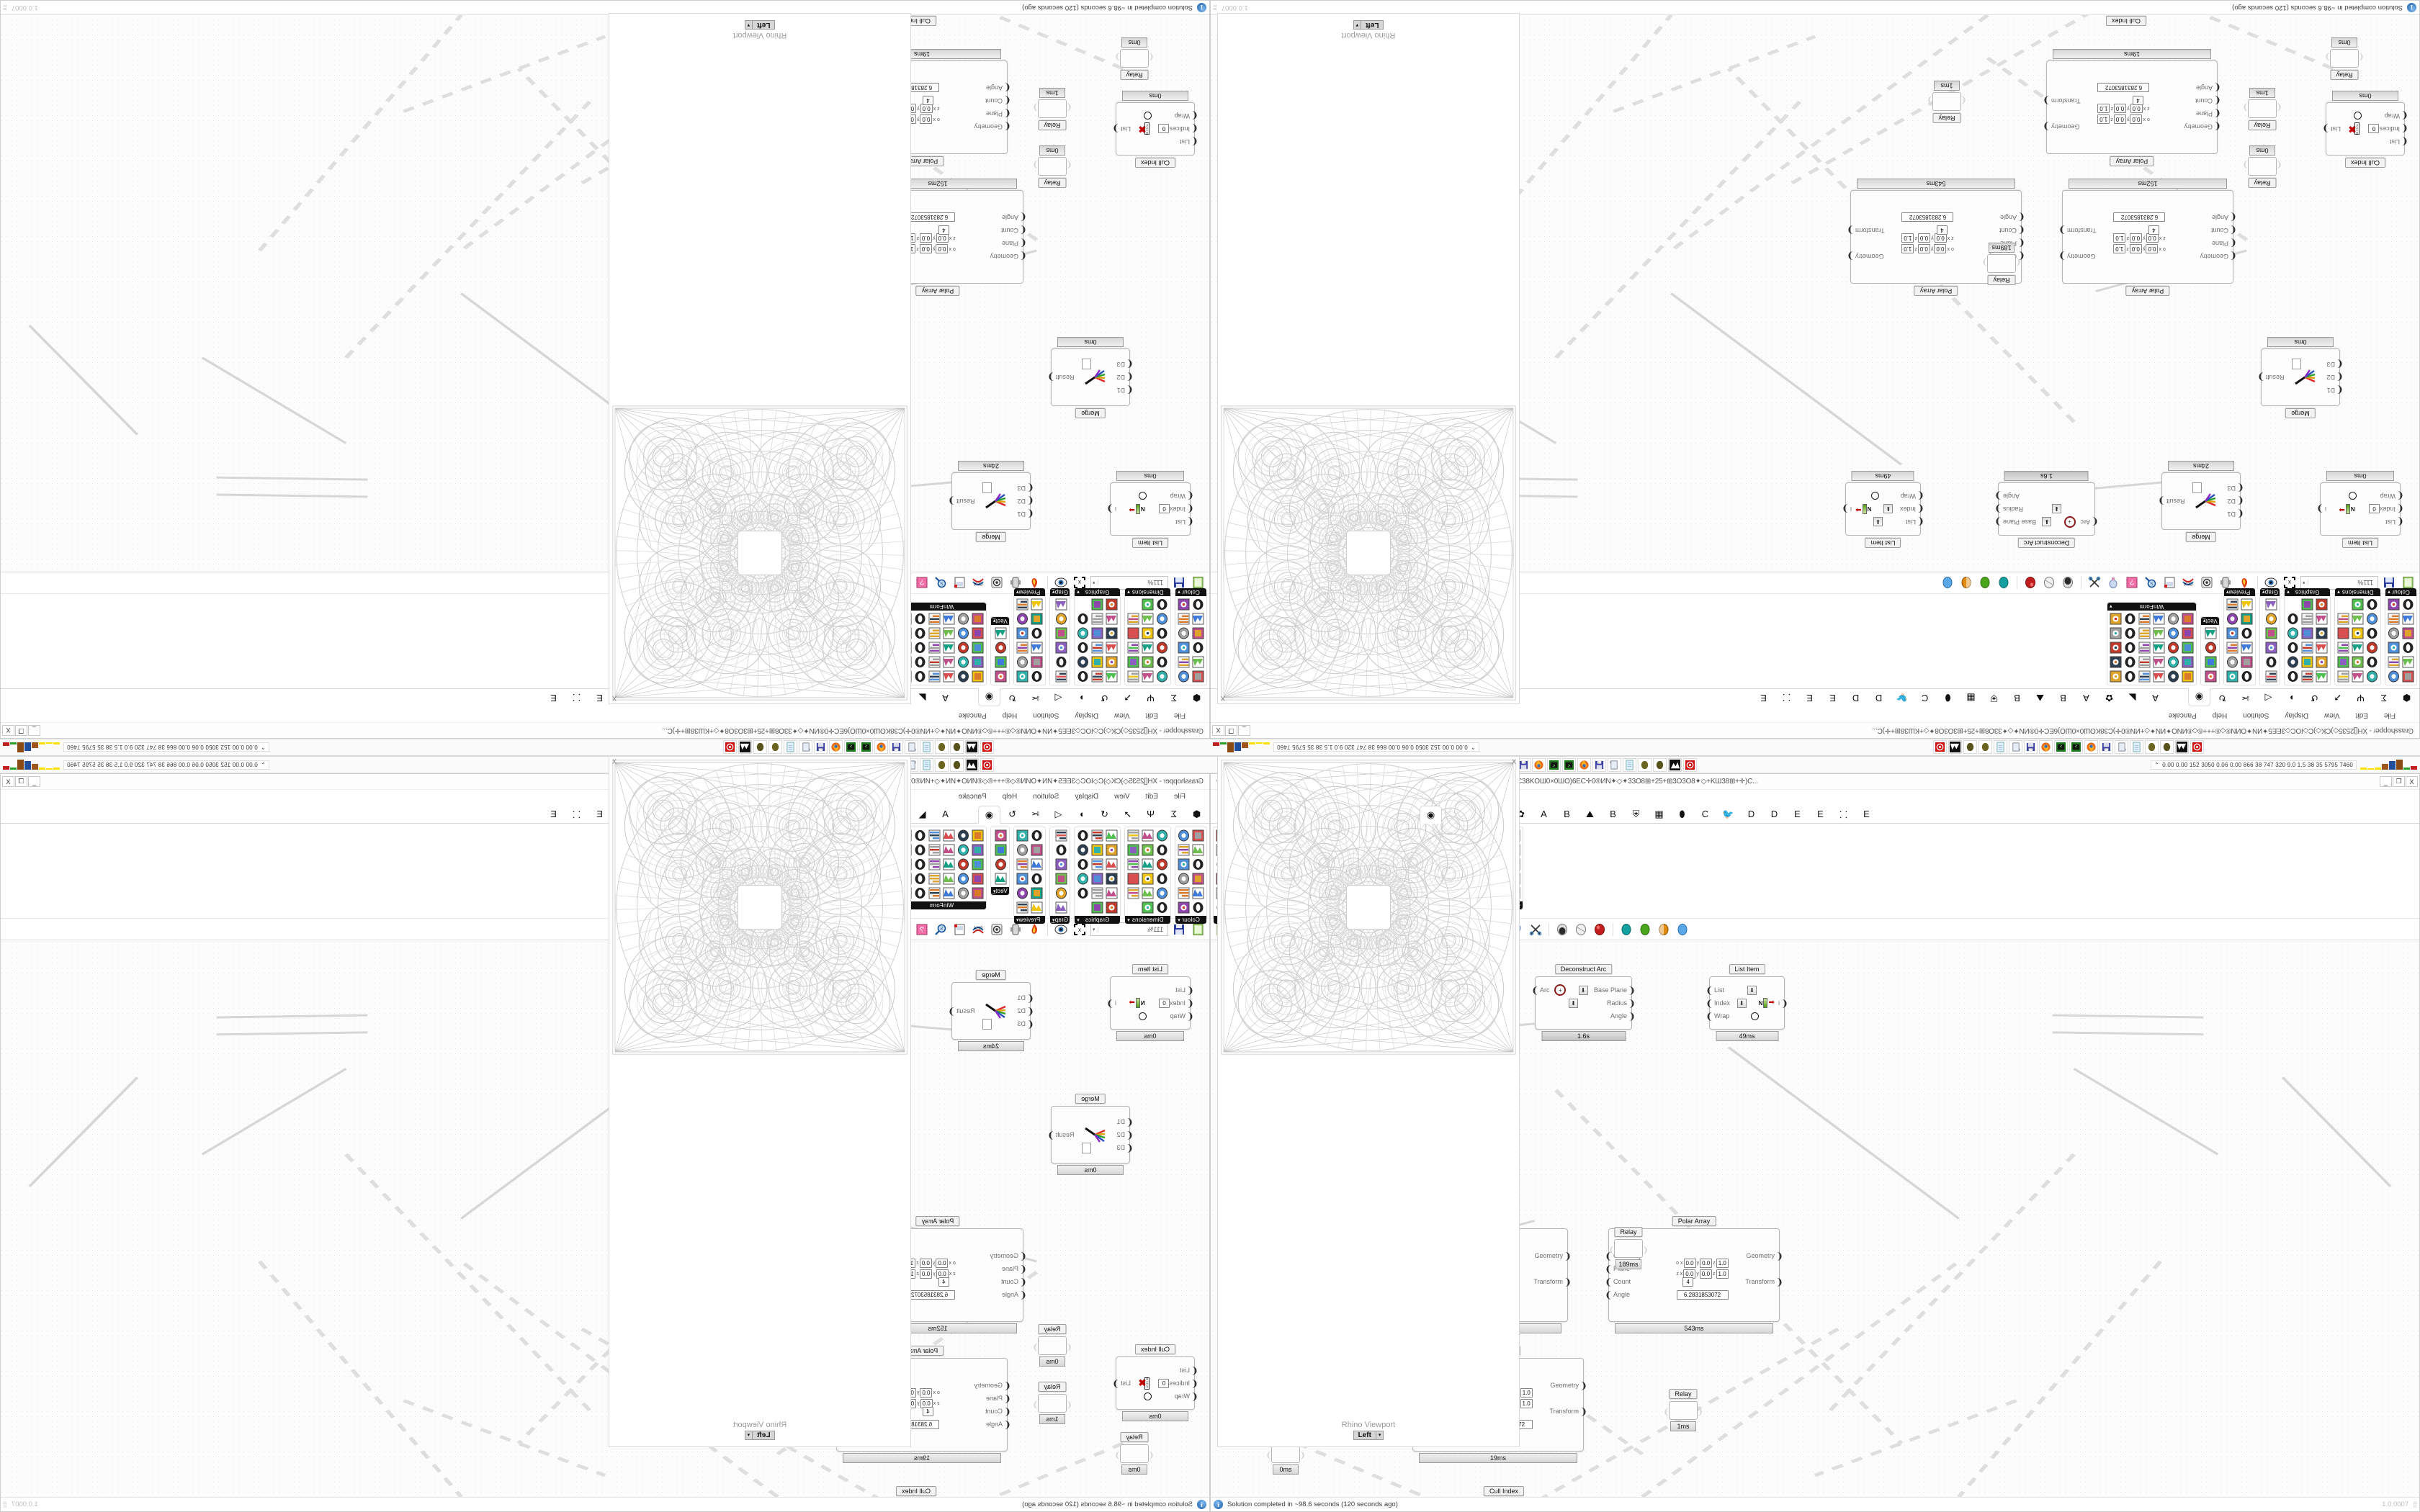  What do you see at coordinates (1985, 747) in the screenshot?
I see `olive-blob-2-icon` at bounding box center [1985, 747].